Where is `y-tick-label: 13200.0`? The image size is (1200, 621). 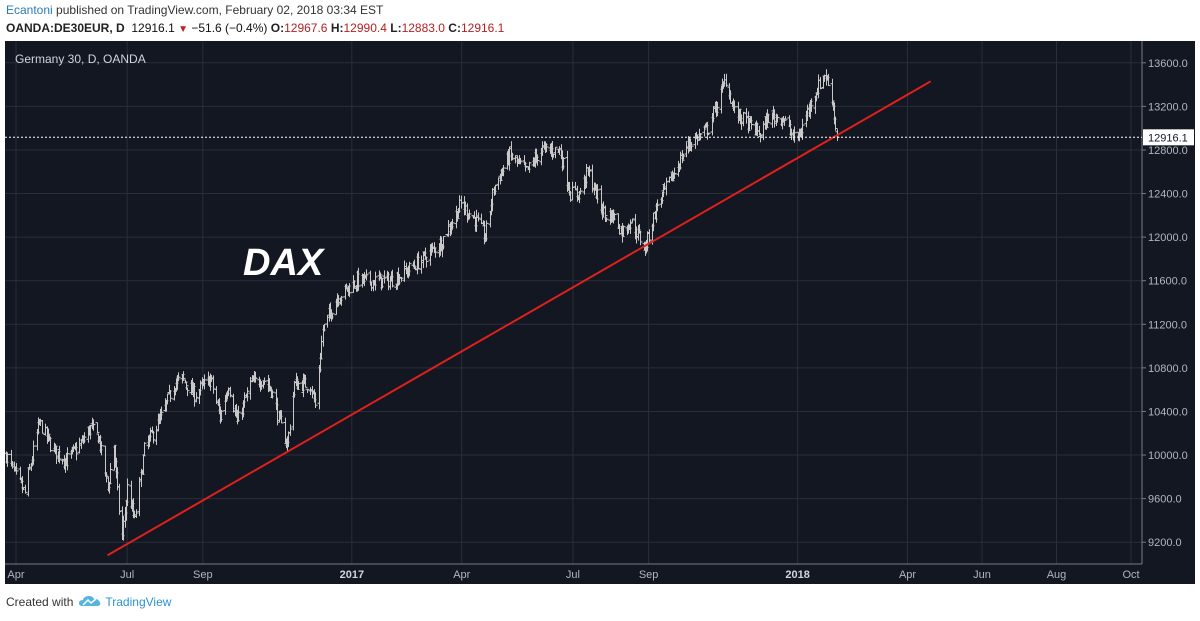
y-tick-label: 13200.0 is located at coordinates (1168, 107).